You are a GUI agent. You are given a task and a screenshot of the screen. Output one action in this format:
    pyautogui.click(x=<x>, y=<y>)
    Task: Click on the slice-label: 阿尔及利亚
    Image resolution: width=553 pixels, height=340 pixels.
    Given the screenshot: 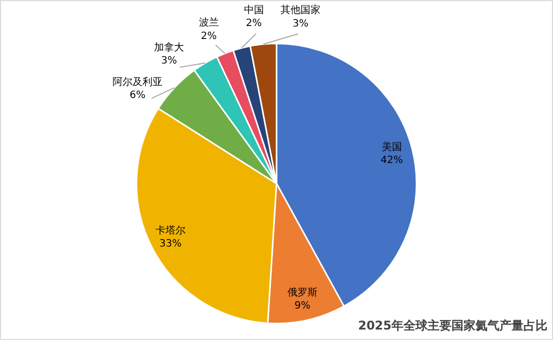 What is the action you would take?
    pyautogui.click(x=137, y=82)
    